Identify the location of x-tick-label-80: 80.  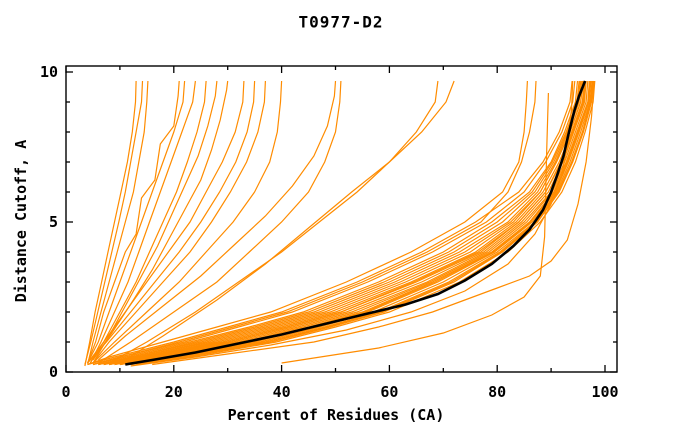
(497, 392).